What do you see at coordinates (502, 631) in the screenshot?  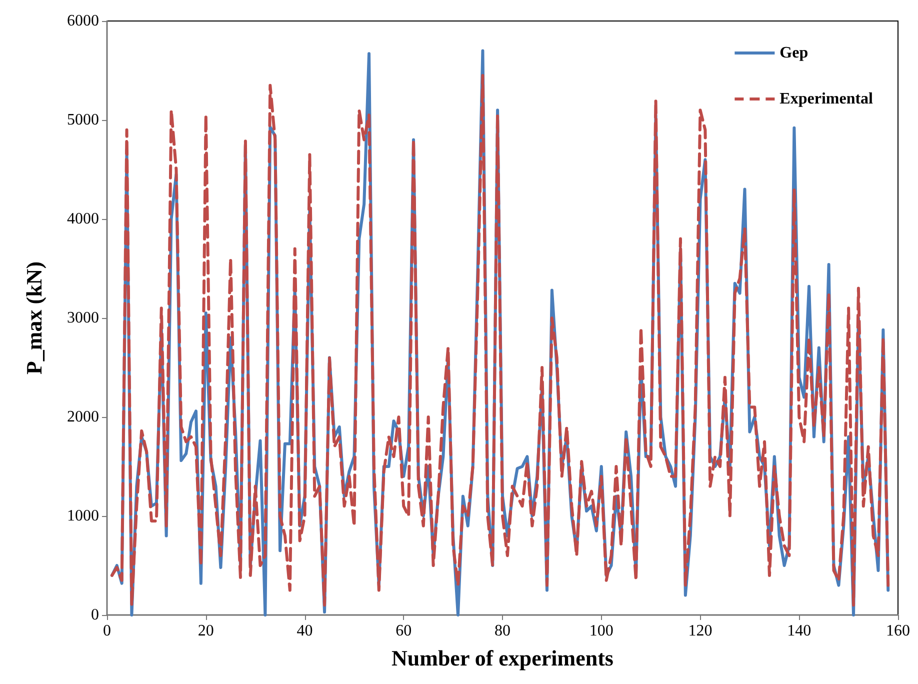 I see `x-tick-label: 80` at bounding box center [502, 631].